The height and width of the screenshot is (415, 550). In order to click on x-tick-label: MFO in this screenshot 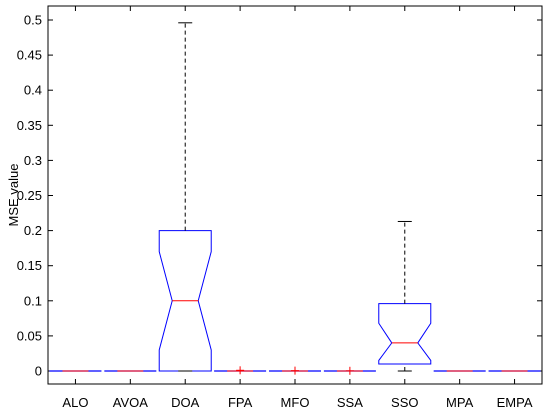, I will do `click(295, 402)`.